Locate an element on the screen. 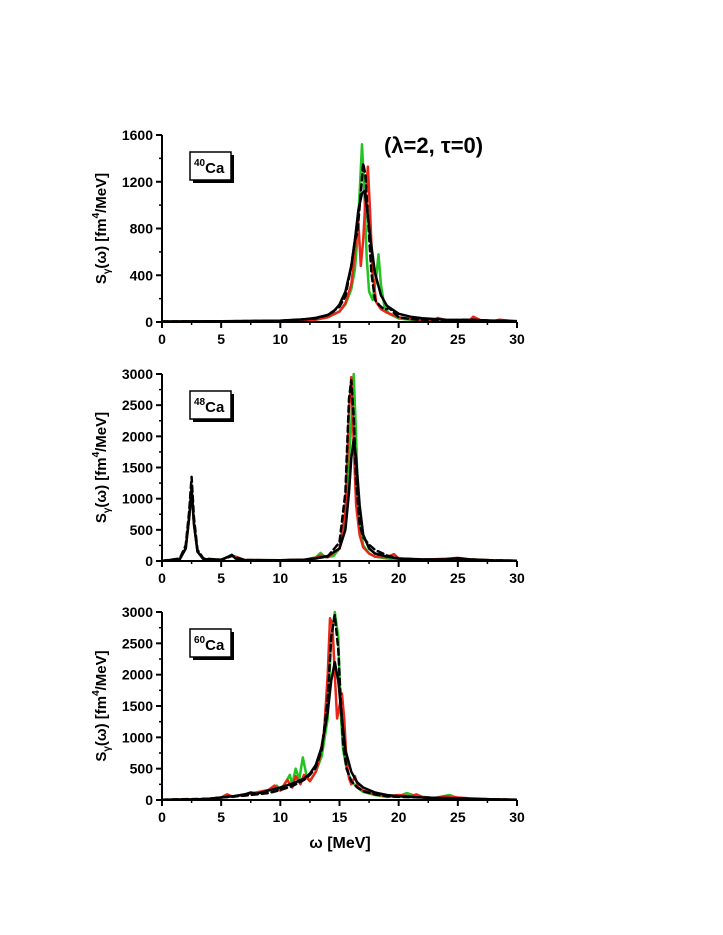  nucleus-label: 40Ca is located at coordinates (209, 167).